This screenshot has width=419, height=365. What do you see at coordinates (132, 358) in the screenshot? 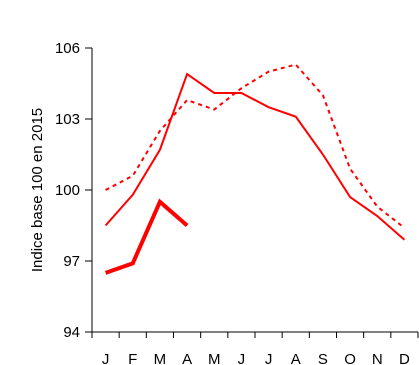
I see `x-tick-label-1: F` at bounding box center [132, 358].